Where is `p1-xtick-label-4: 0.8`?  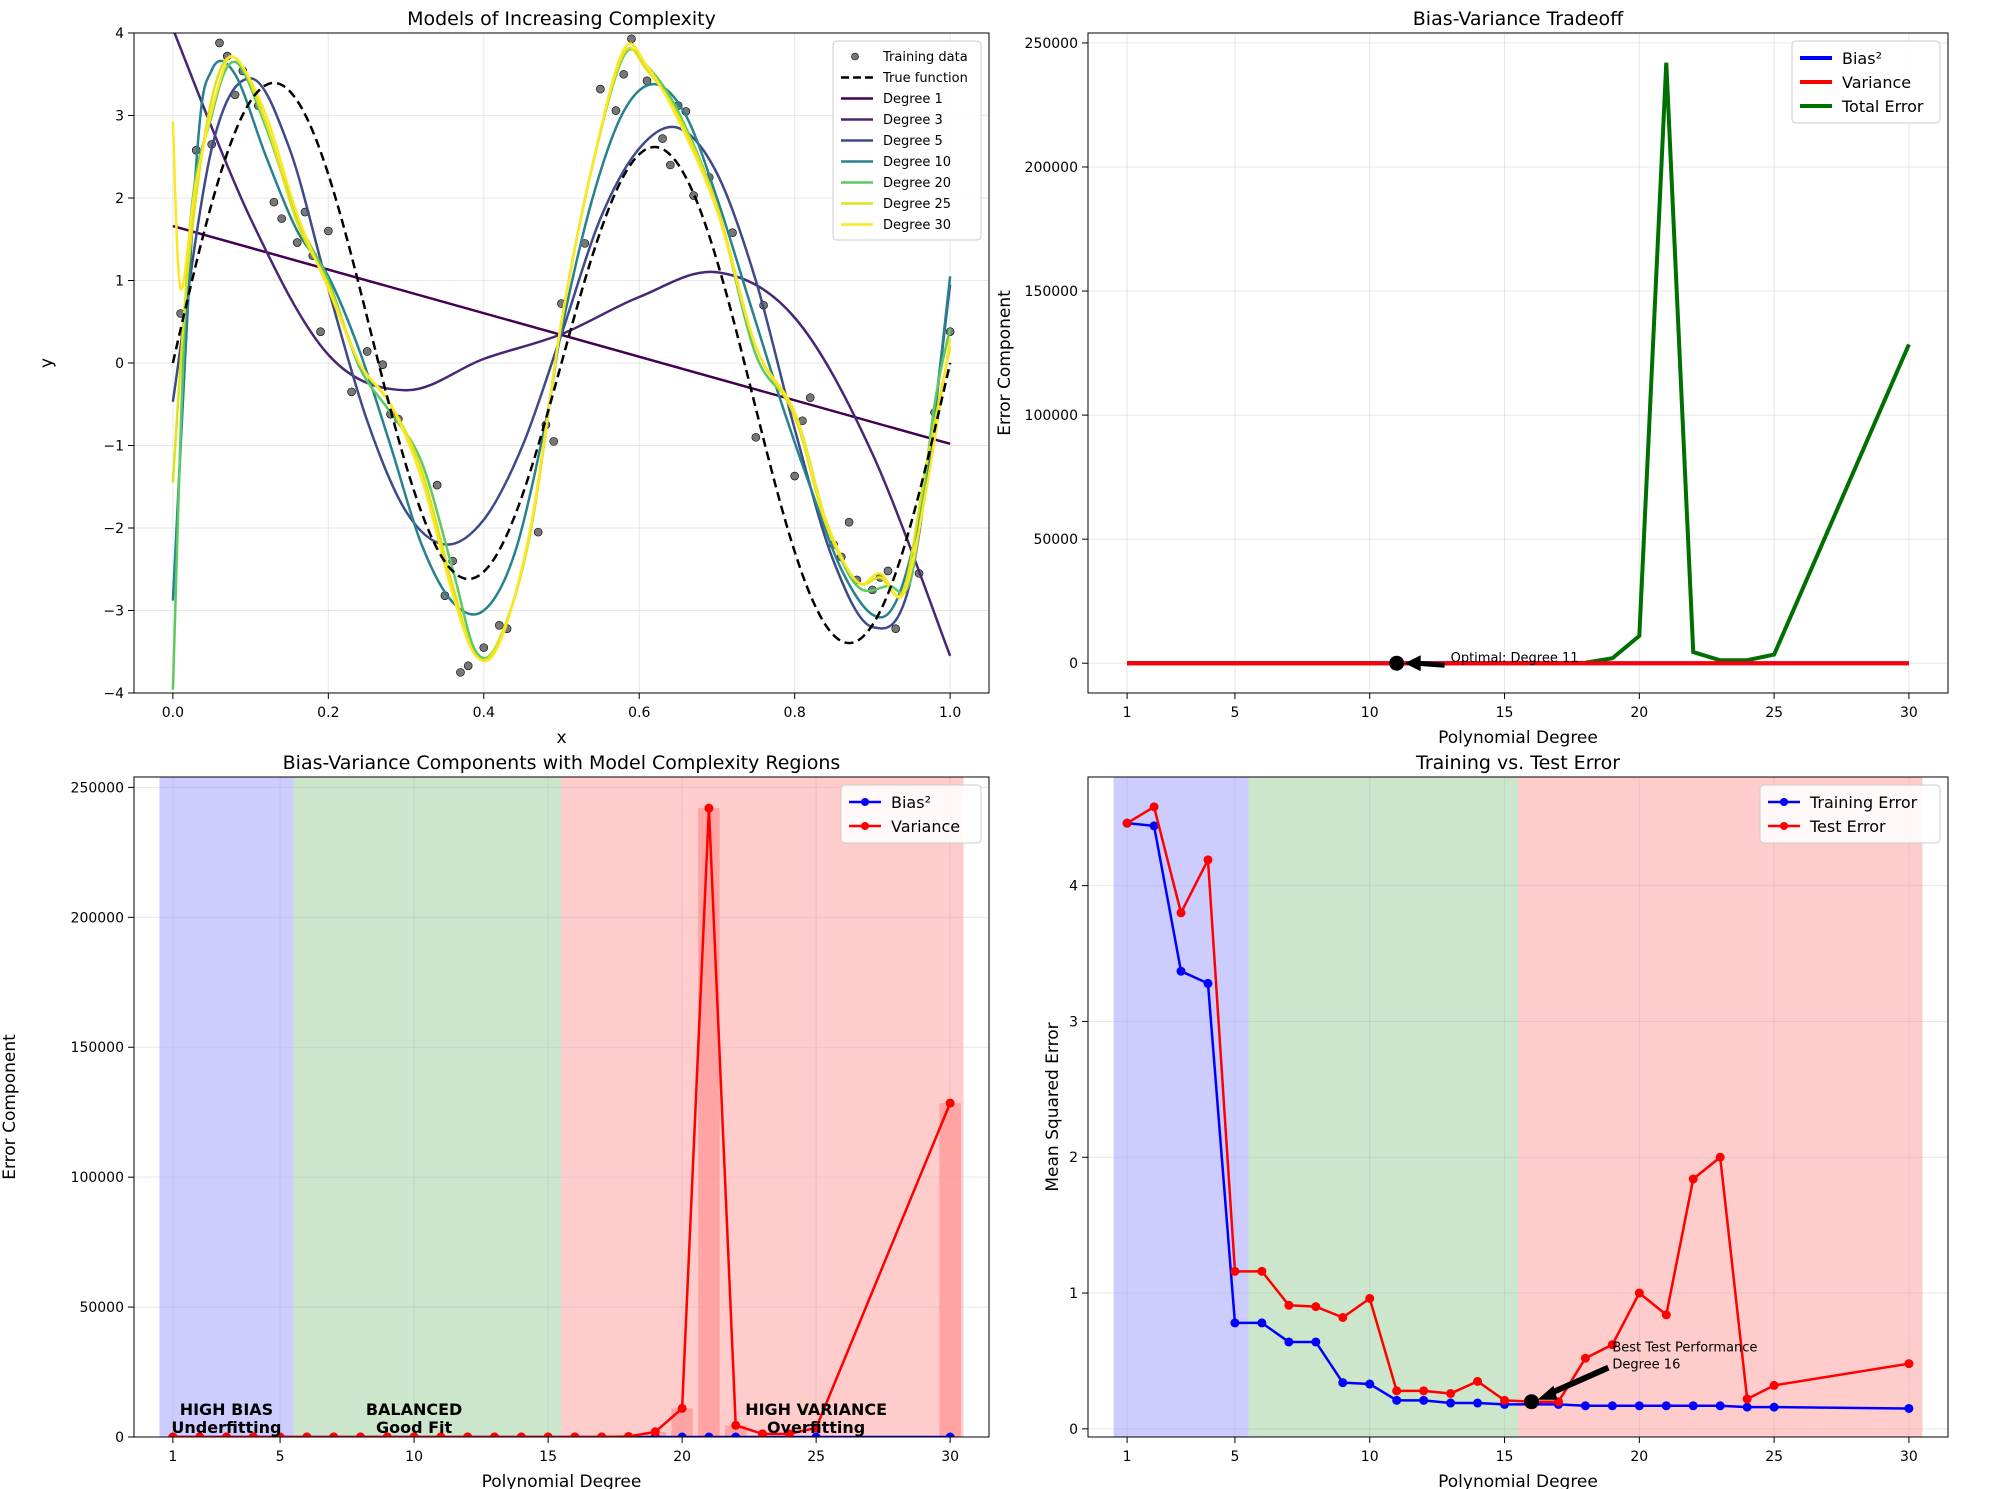 p1-xtick-label-4: 0.8 is located at coordinates (795, 713).